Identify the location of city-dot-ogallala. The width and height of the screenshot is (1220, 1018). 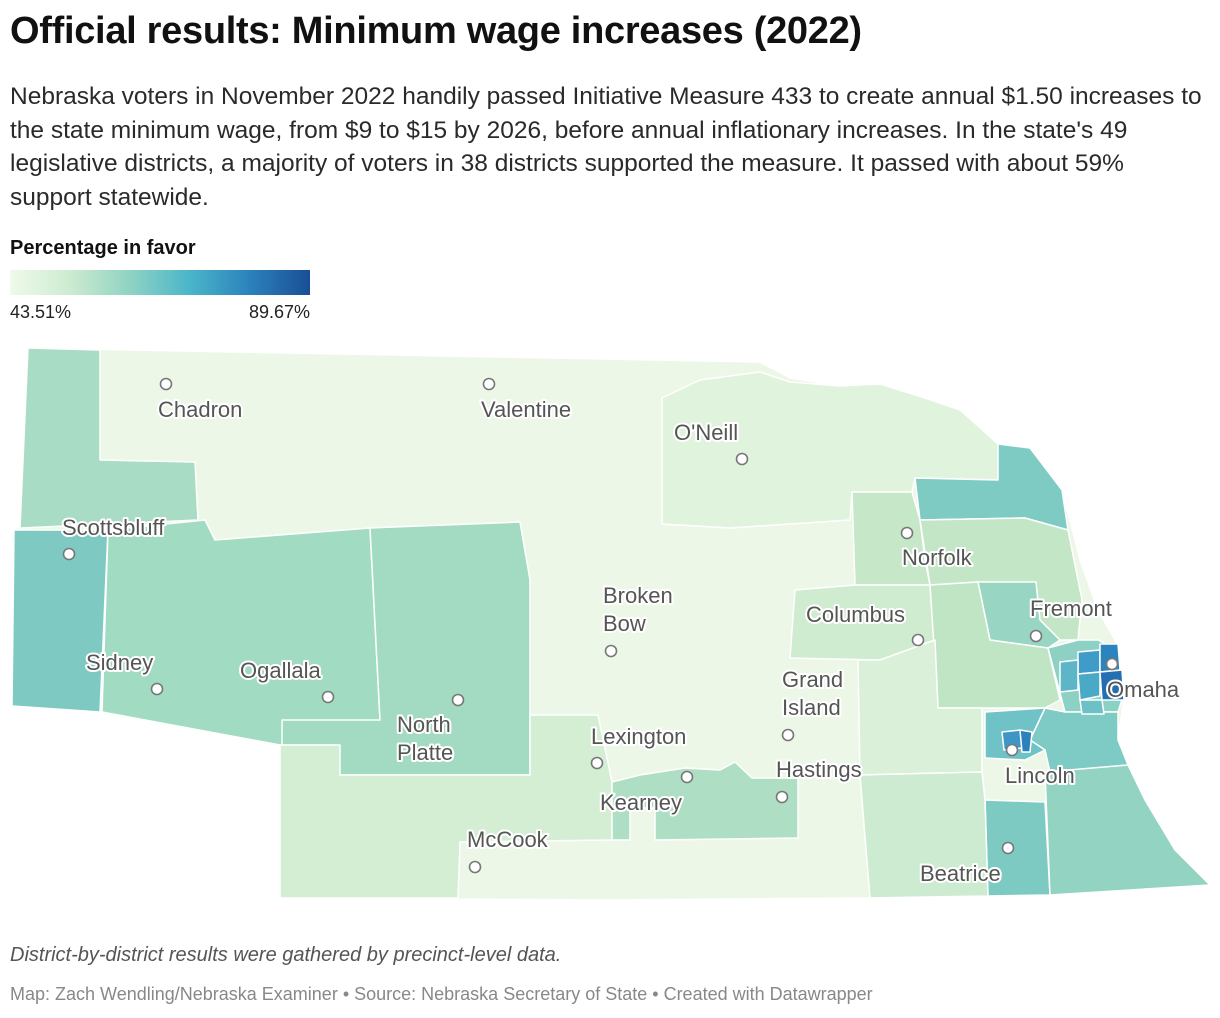
(328, 697).